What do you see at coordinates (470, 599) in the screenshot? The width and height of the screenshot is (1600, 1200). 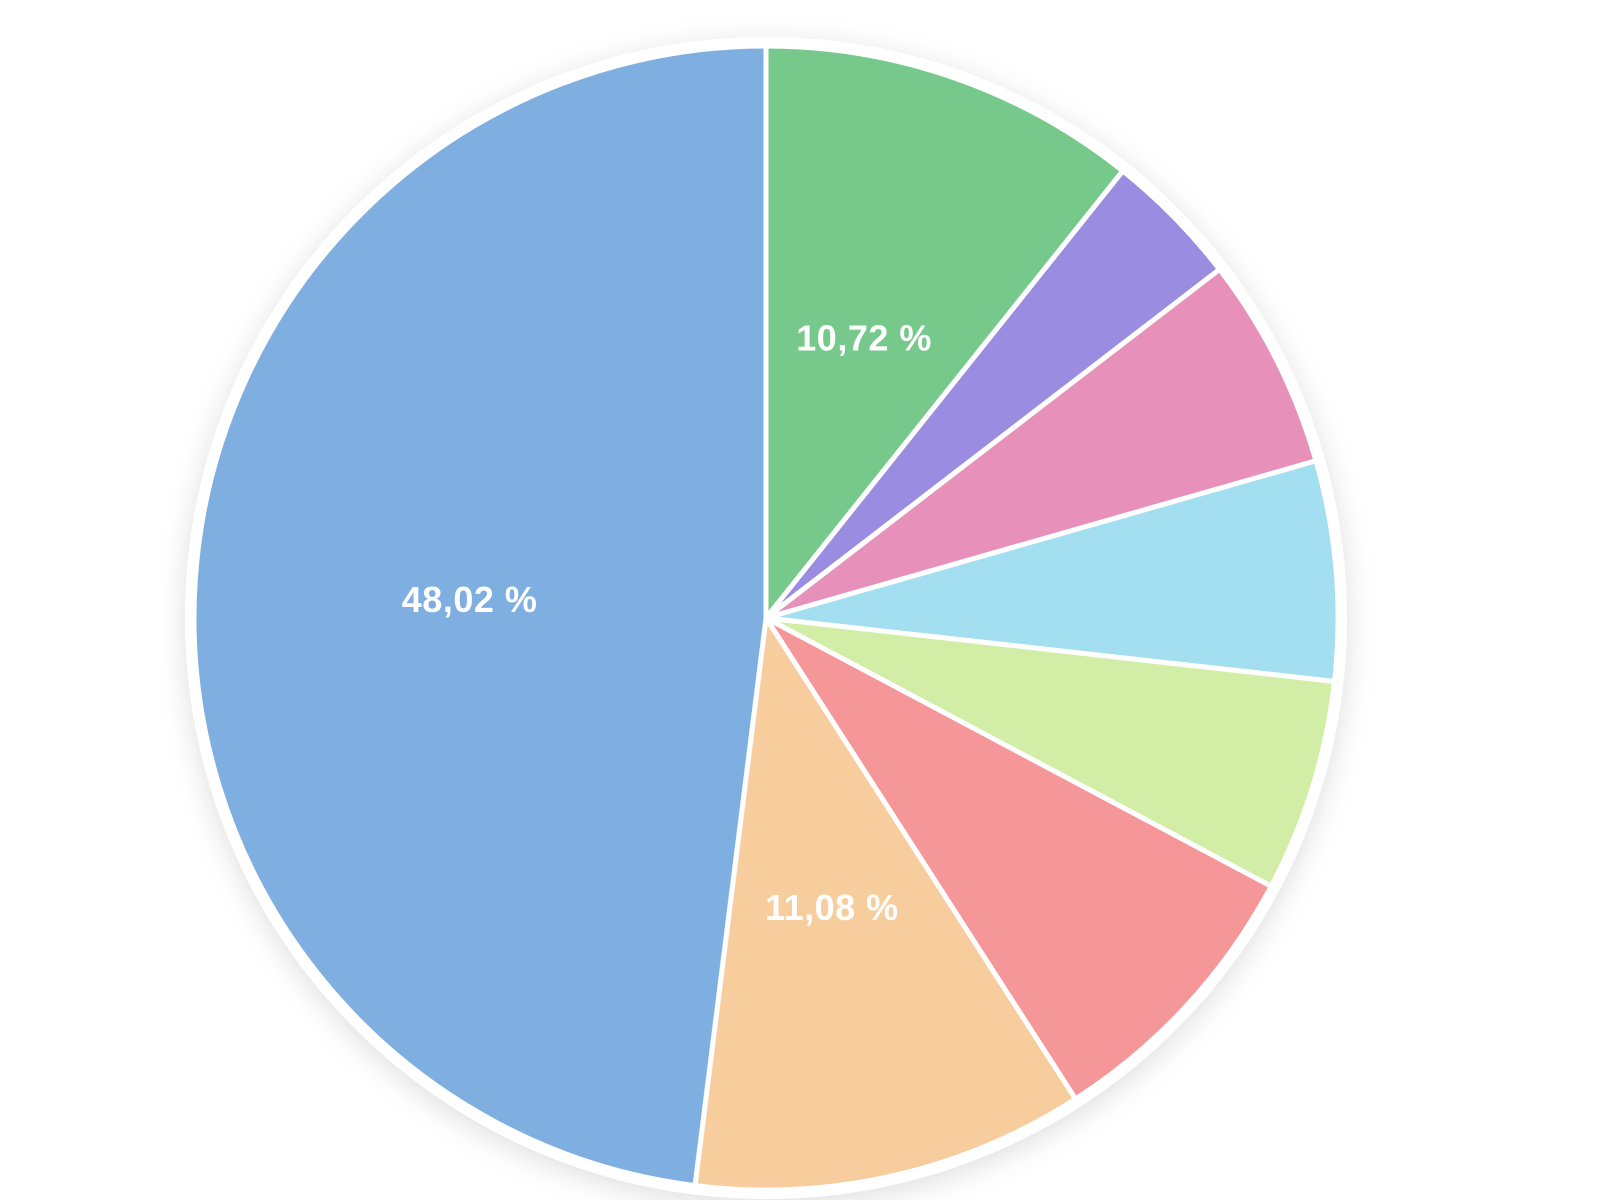 I see `pie-slice-label-8: 48,02 %` at bounding box center [470, 599].